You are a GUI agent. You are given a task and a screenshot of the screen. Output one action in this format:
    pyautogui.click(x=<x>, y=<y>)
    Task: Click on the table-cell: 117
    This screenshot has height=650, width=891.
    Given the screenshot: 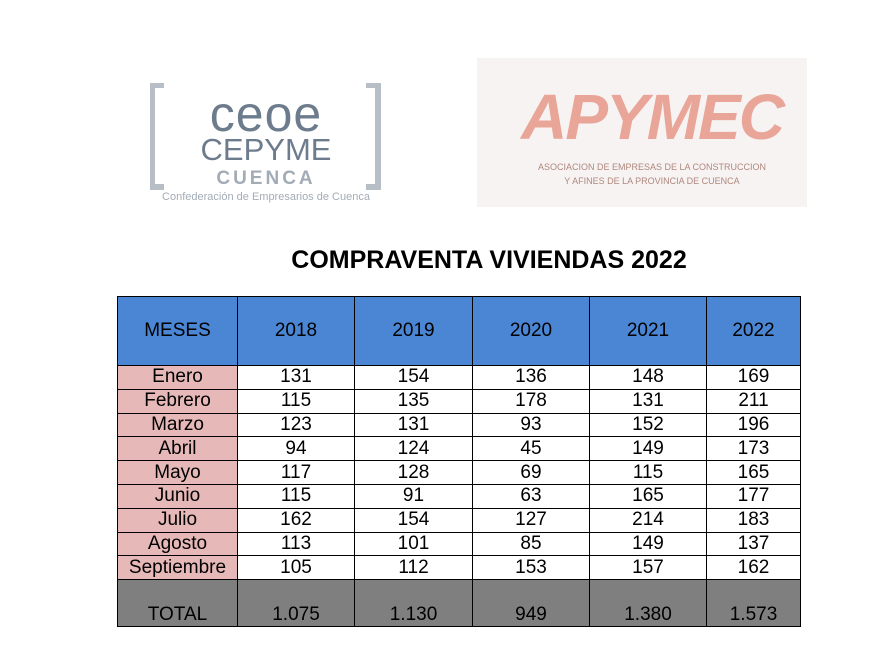 What is the action you would take?
    pyautogui.click(x=296, y=472)
    